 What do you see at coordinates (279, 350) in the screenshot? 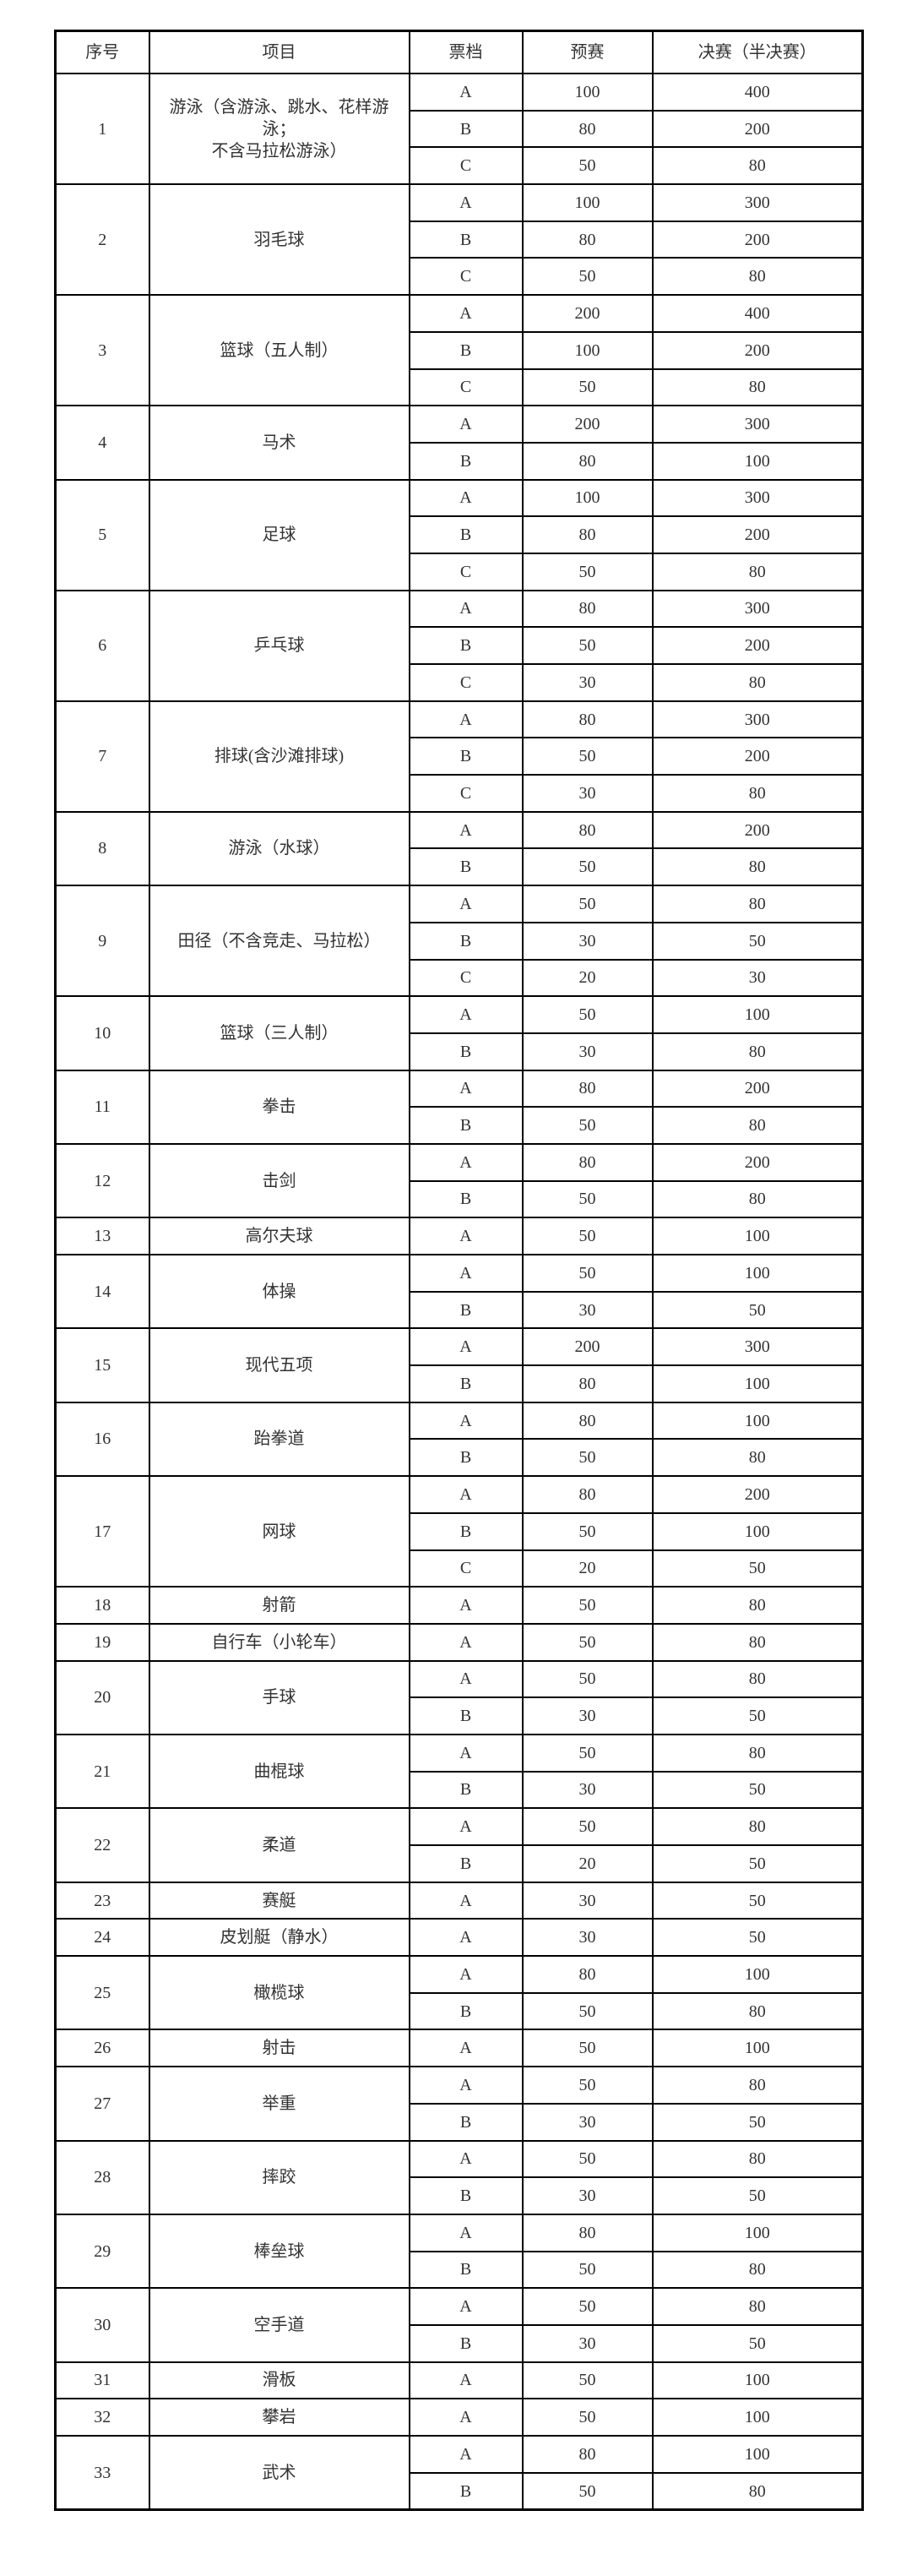
I see `sport-item: 篮球（五人制）` at bounding box center [279, 350].